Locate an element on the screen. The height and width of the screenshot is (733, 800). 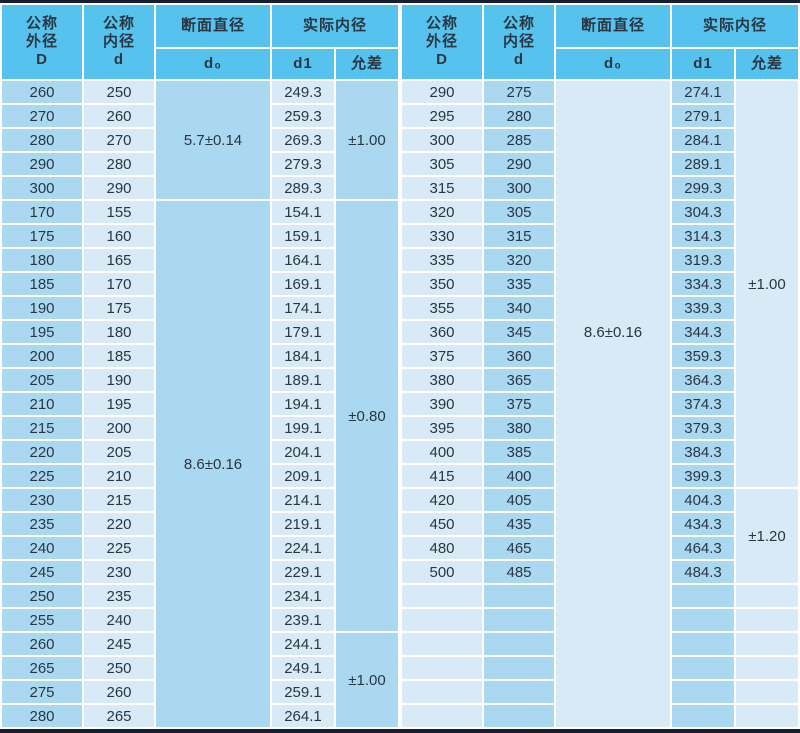
cell-nominal-outer-diameter: 245 is located at coordinates (42, 572).